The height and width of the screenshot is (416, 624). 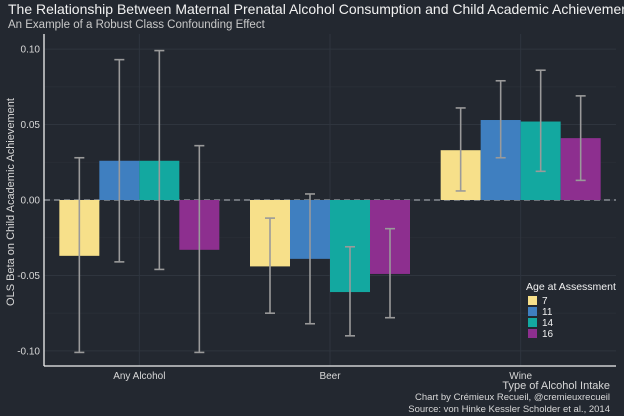 I want to click on error-bar-age-7-wine, so click(x=460, y=149).